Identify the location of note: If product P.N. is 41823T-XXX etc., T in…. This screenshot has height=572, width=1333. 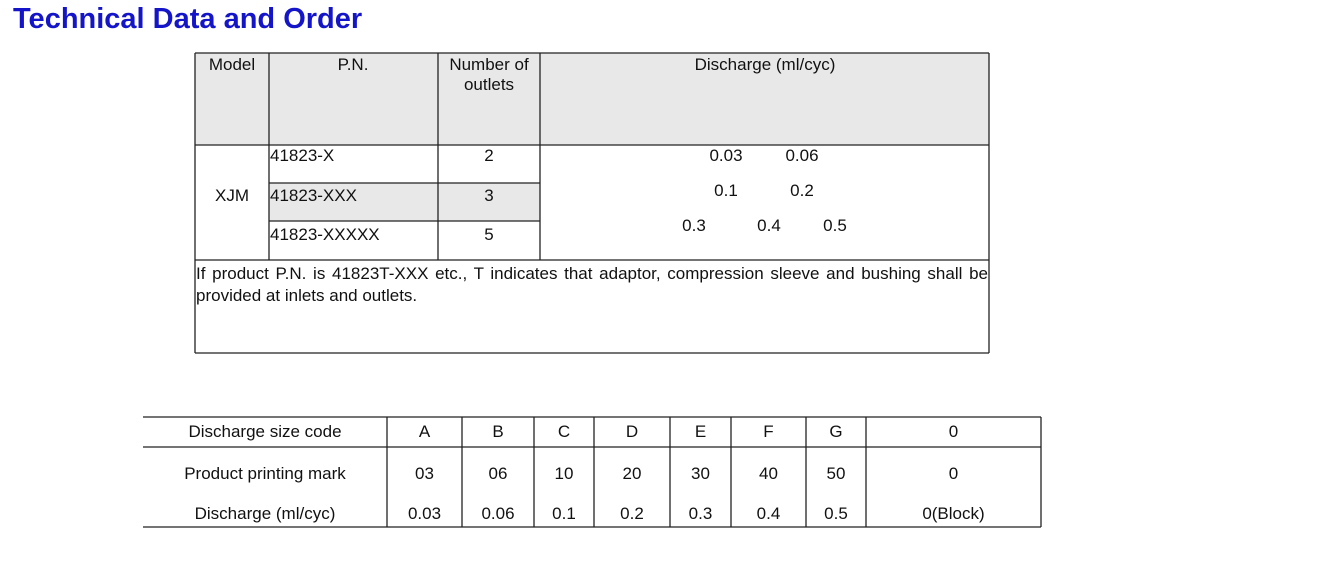
(592, 284).